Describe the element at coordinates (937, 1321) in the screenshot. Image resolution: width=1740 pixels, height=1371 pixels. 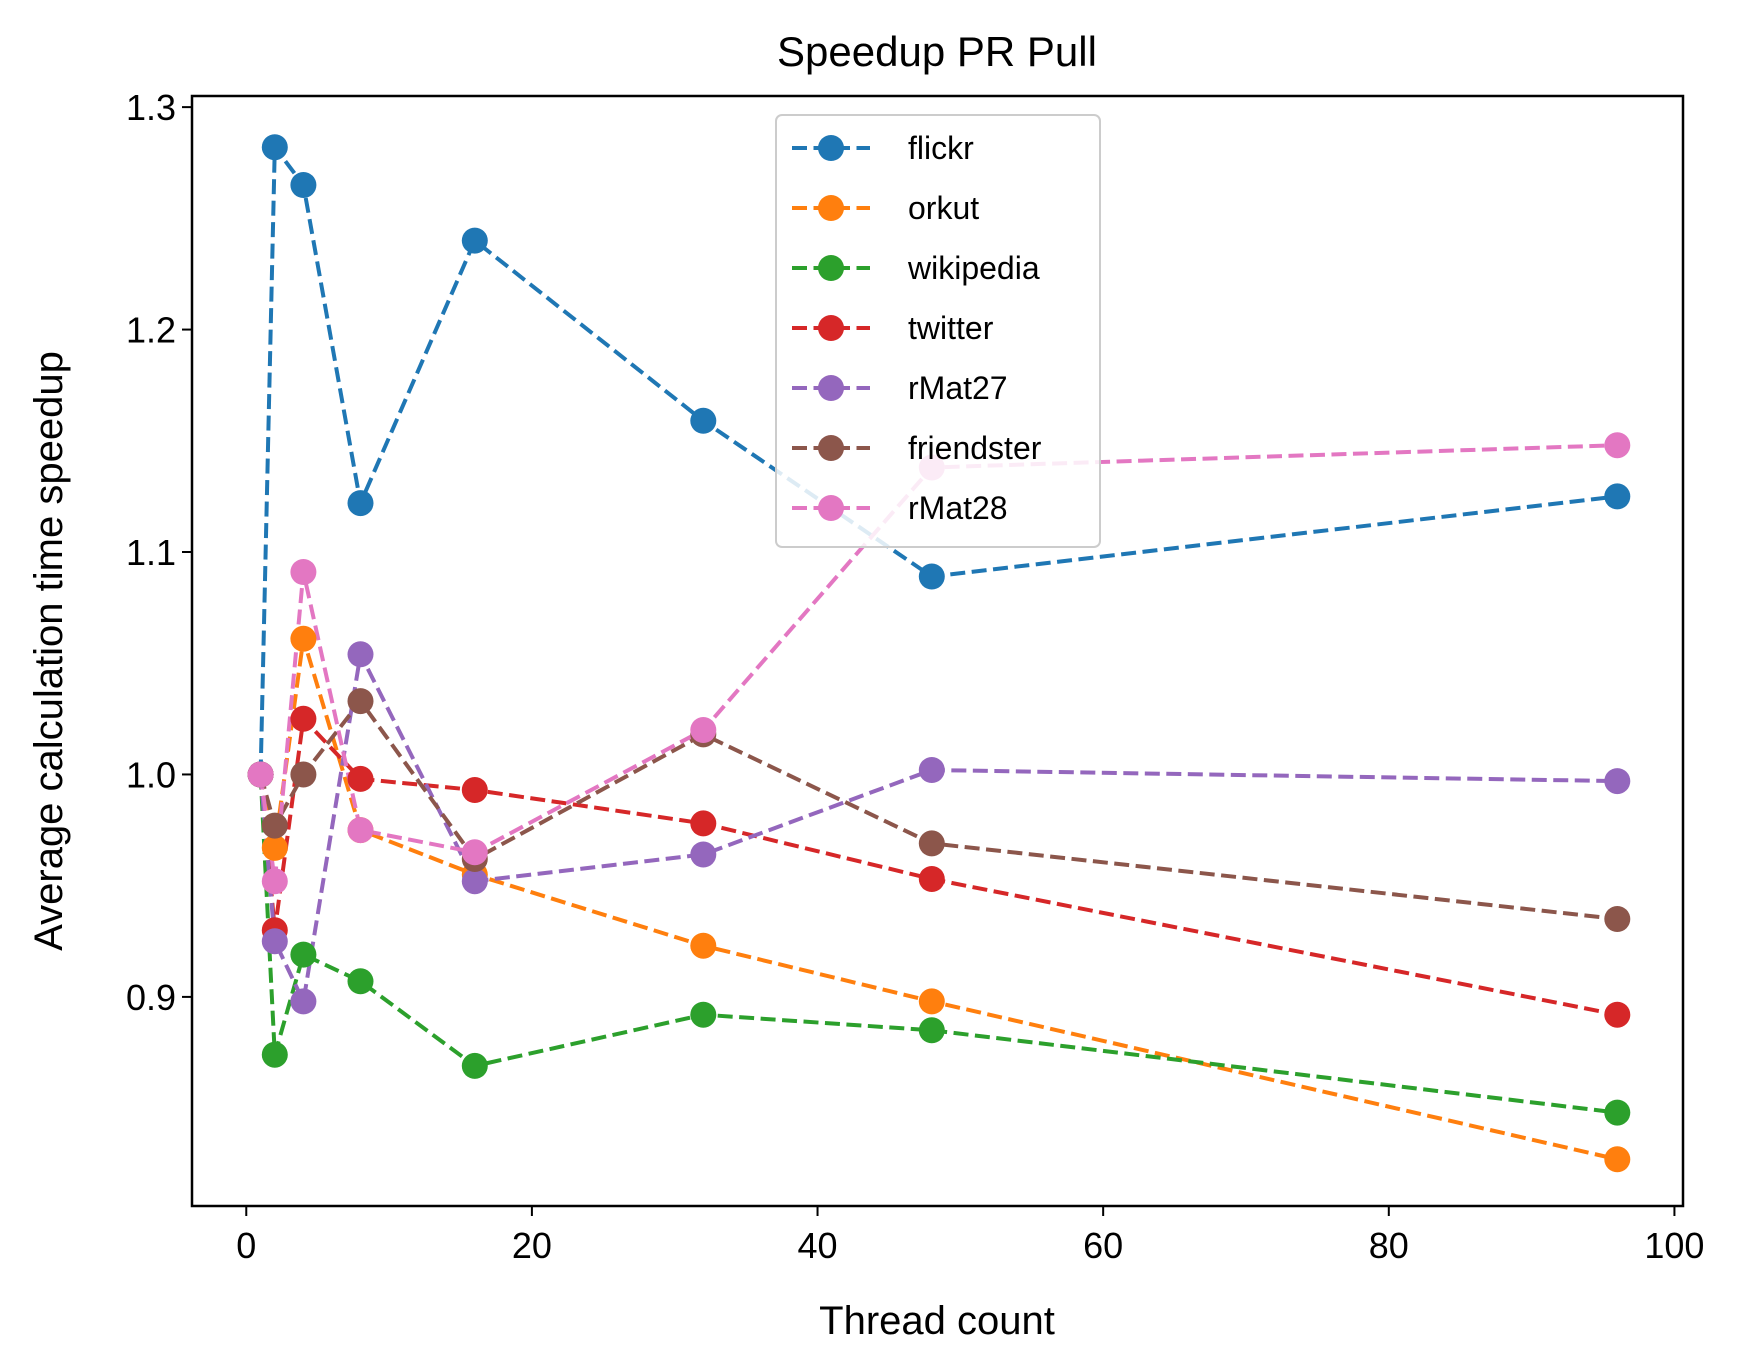
I see `x-axis-label: Thread count` at that location.